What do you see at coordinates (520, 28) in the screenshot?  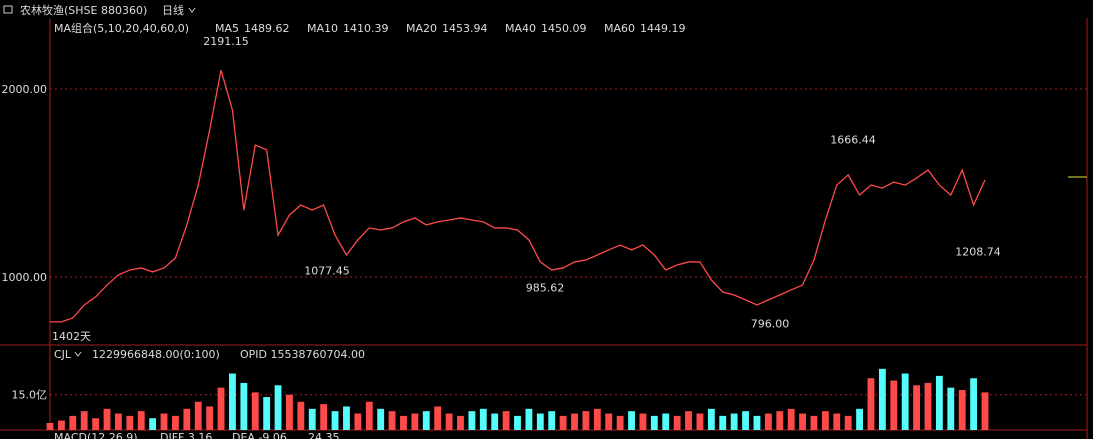 I see `ma-name: MA40` at bounding box center [520, 28].